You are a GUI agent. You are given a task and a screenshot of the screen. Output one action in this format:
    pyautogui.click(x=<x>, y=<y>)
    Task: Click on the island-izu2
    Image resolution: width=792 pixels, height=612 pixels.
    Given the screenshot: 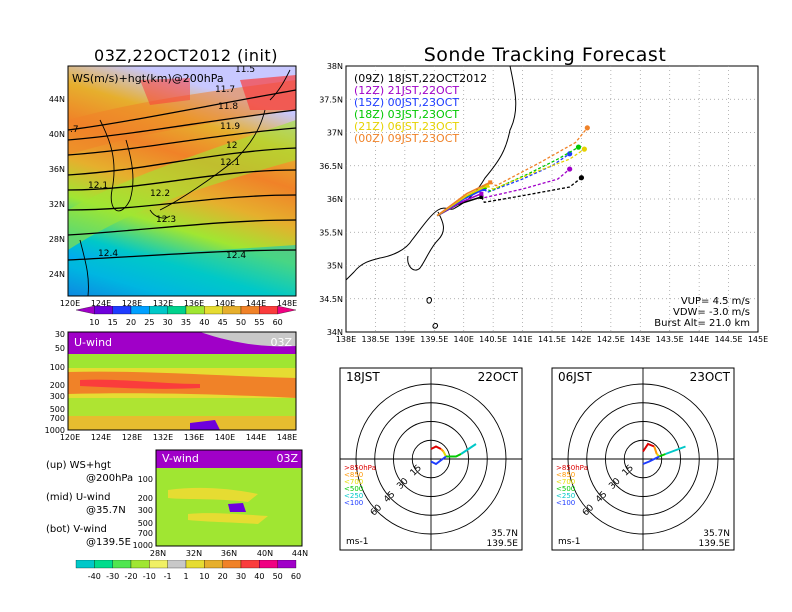 What is the action you would take?
    pyautogui.click(x=435, y=326)
    